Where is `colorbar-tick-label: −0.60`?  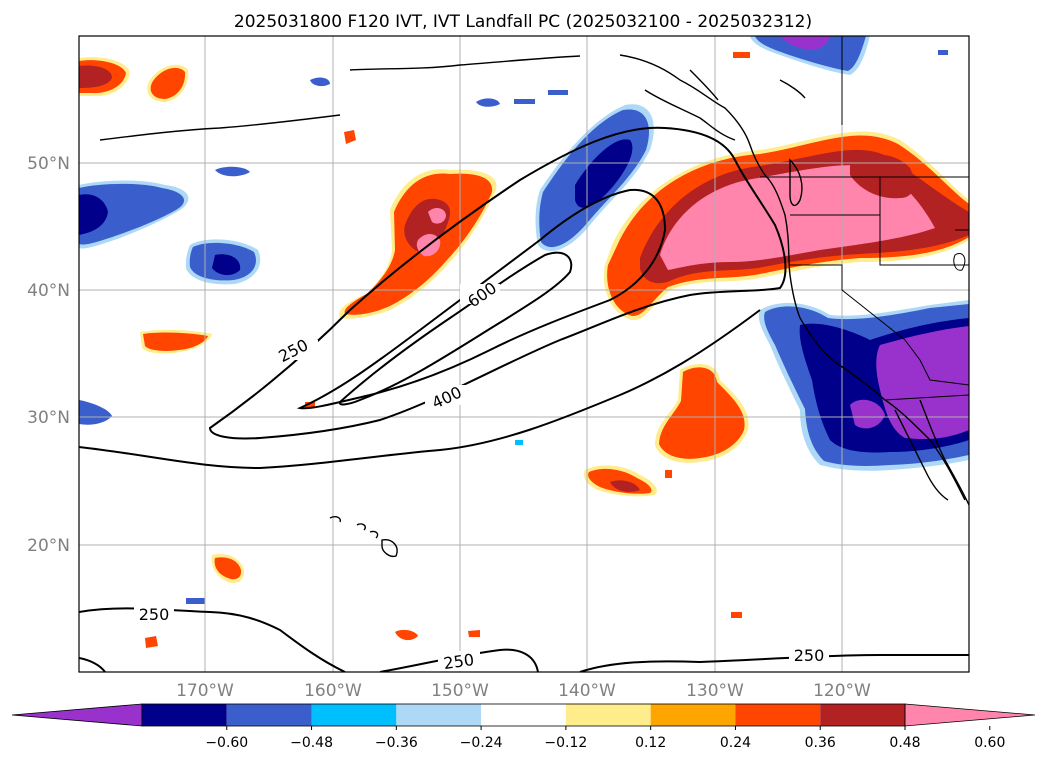
colorbar-tick-label: −0.60 is located at coordinates (226, 743).